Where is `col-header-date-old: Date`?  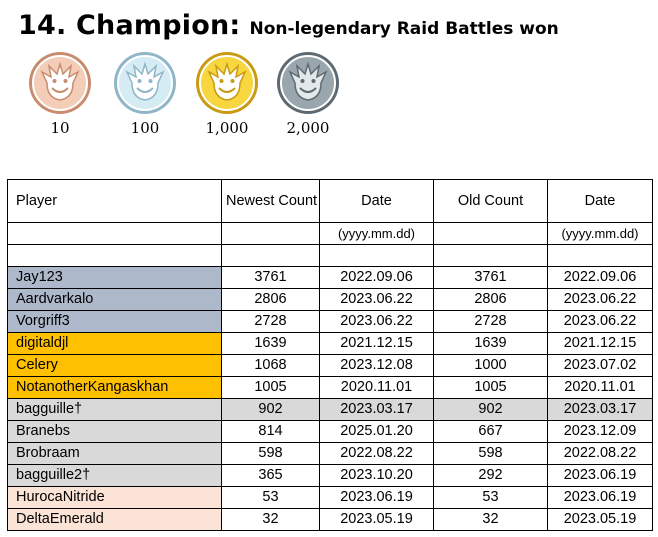
col-header-date-old: Date is located at coordinates (600, 201).